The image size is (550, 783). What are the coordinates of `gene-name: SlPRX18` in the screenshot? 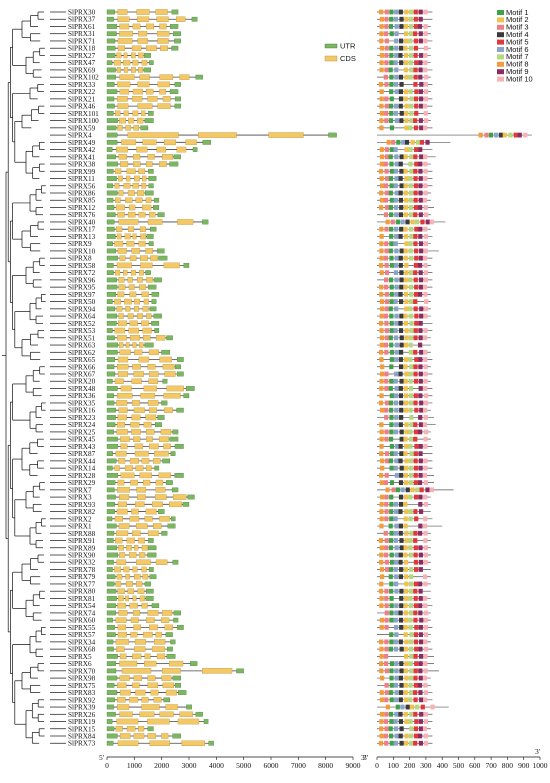 It's located at (82, 49).